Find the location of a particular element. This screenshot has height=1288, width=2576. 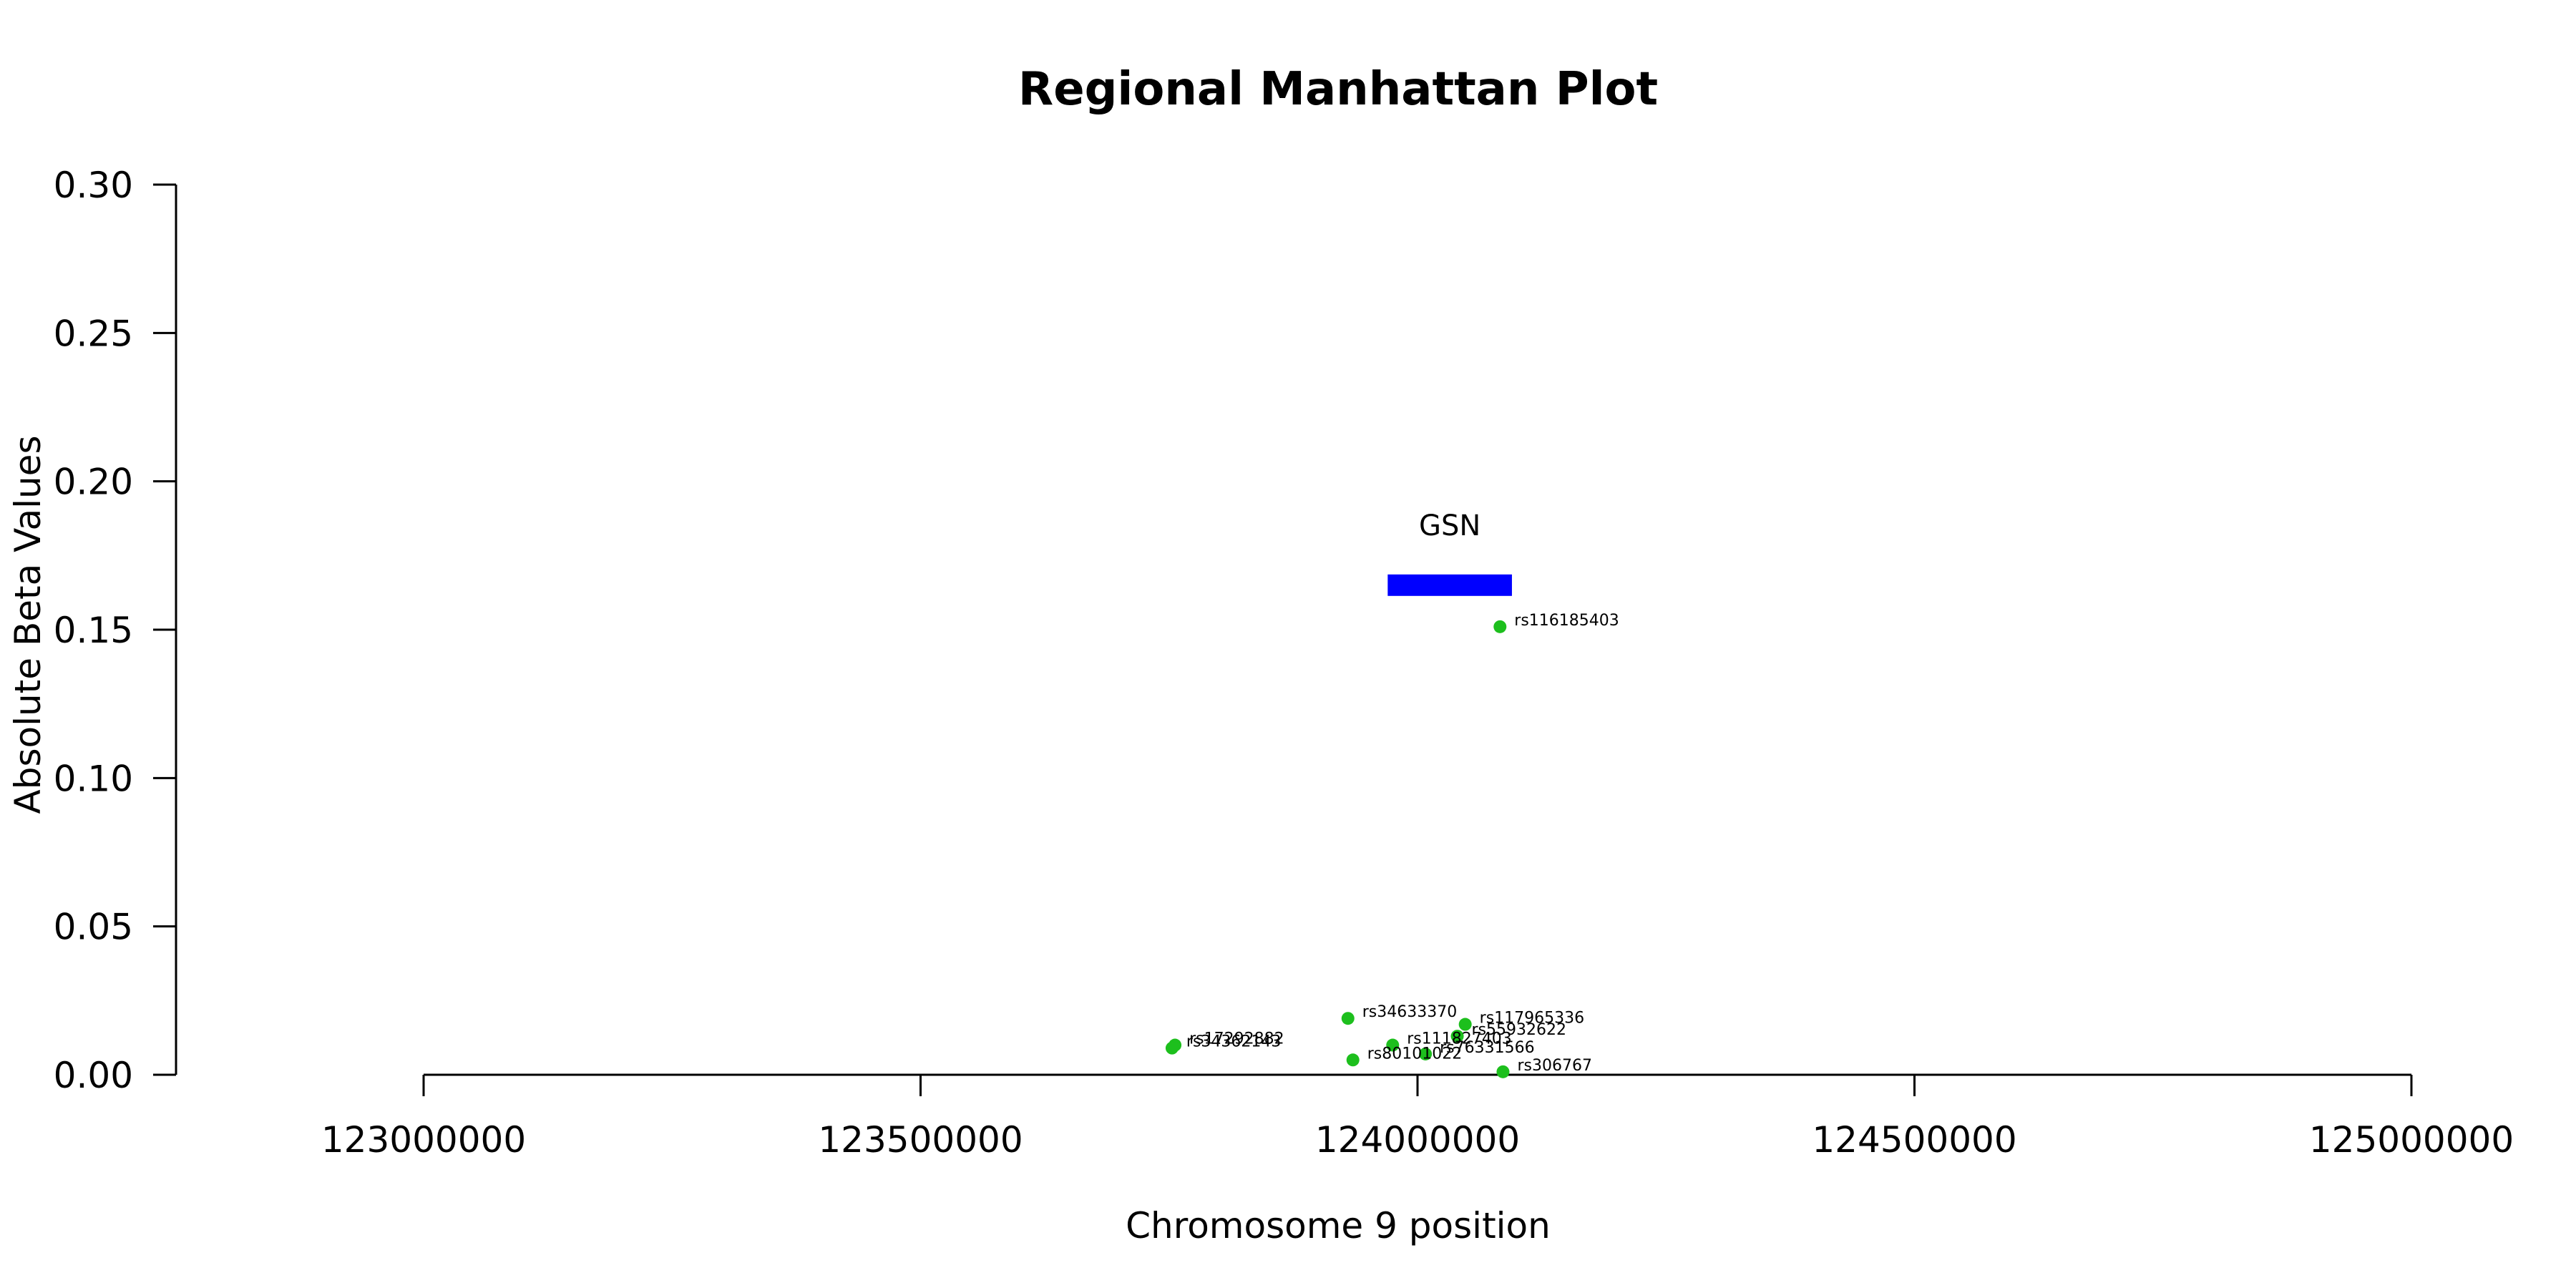

gene-label: GSN is located at coordinates (1449, 525).